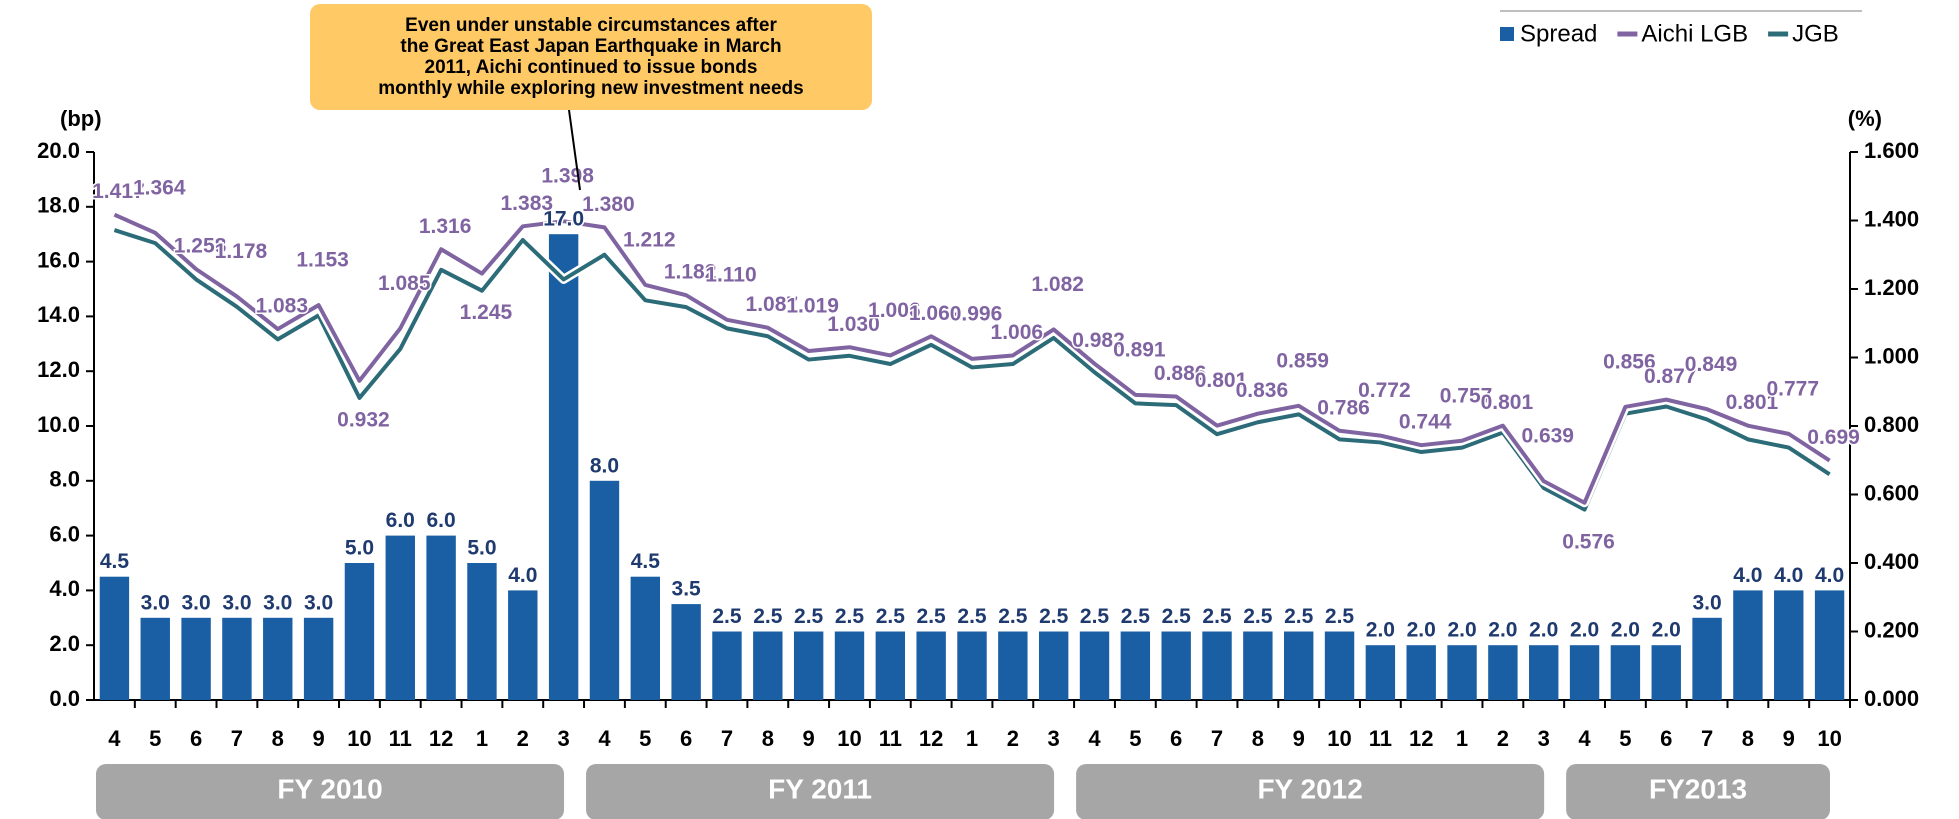 Image resolution: width=1959 pixels, height=819 pixels. Describe the element at coordinates (1558, 33) in the screenshot. I see `legend-label: Spread` at that location.